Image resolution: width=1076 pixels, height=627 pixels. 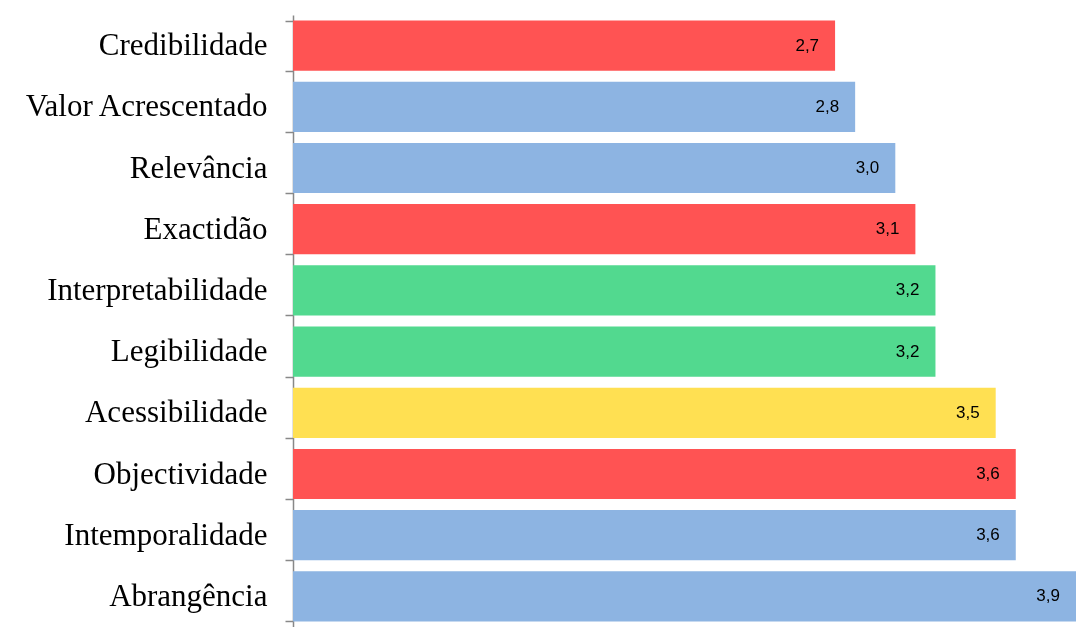 I want to click on y-tick-label: Valor Acrescentado, so click(x=146, y=106).